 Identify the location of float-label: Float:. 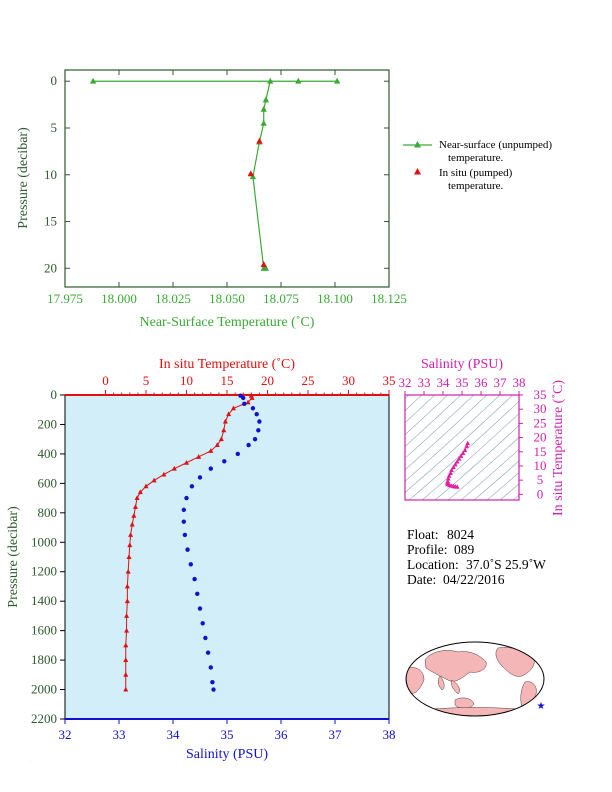
(423, 534).